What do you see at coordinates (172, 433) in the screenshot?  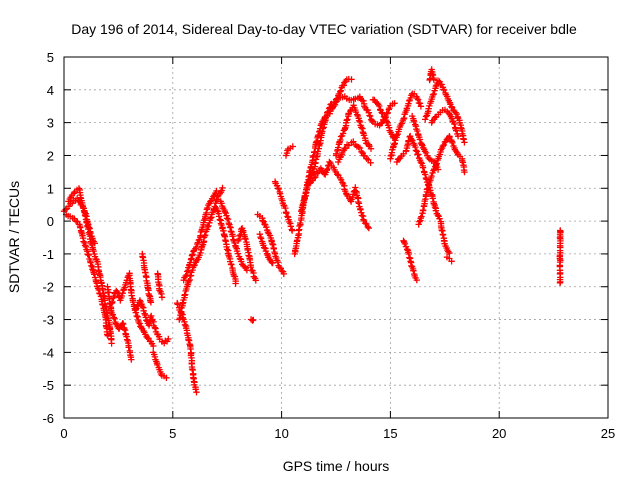 I see `x-tick-label: 5` at bounding box center [172, 433].